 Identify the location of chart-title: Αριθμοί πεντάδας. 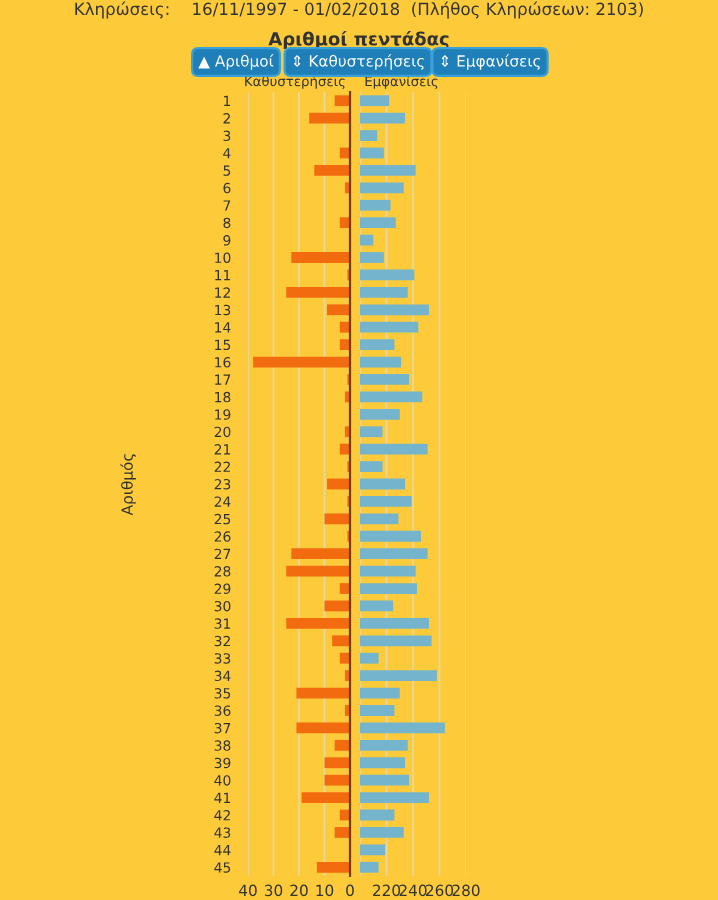
(358, 40).